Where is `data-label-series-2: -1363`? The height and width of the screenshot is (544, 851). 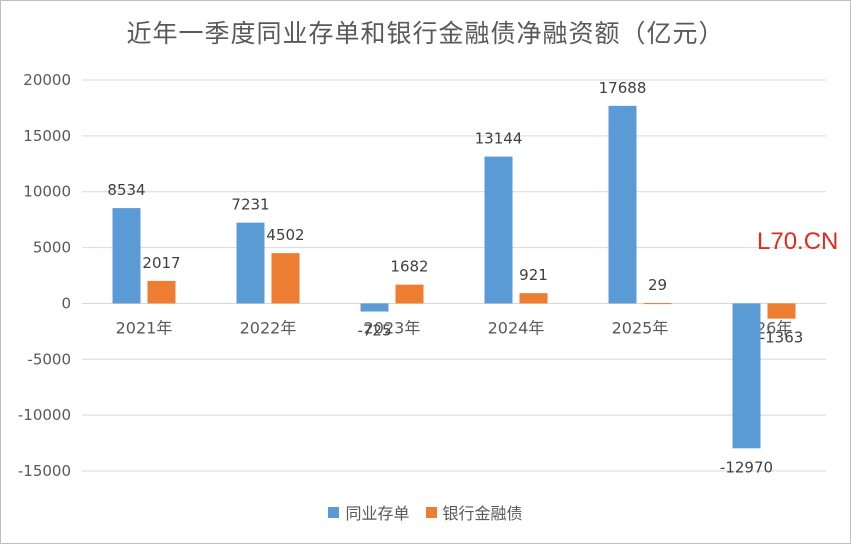
data-label-series-2: -1363 is located at coordinates (782, 338).